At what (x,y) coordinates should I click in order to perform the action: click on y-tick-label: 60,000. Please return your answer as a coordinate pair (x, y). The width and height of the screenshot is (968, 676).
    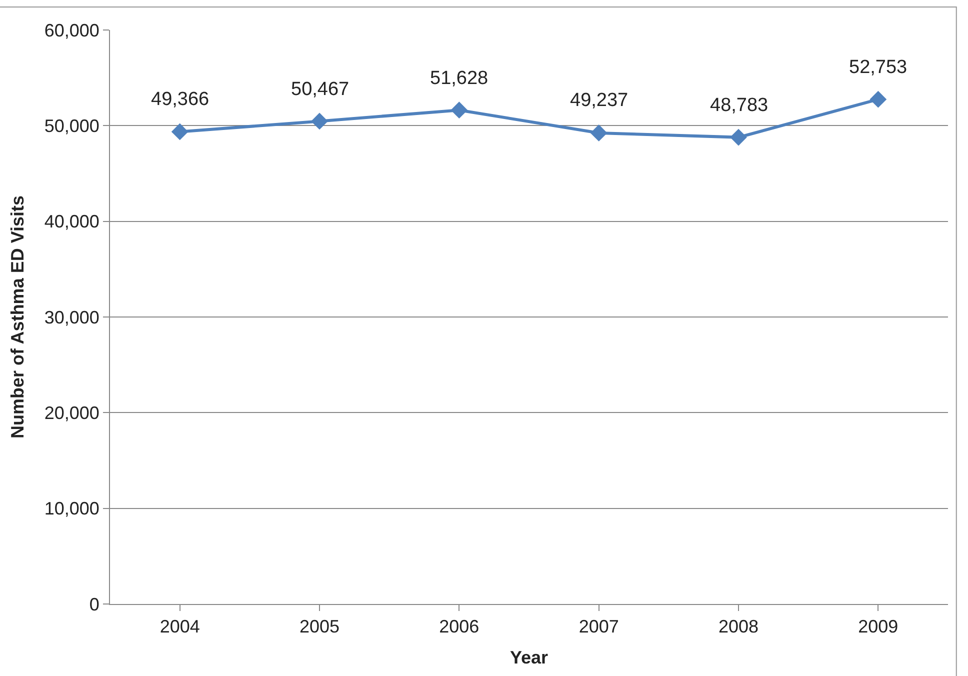
    Looking at the image, I should click on (72, 30).